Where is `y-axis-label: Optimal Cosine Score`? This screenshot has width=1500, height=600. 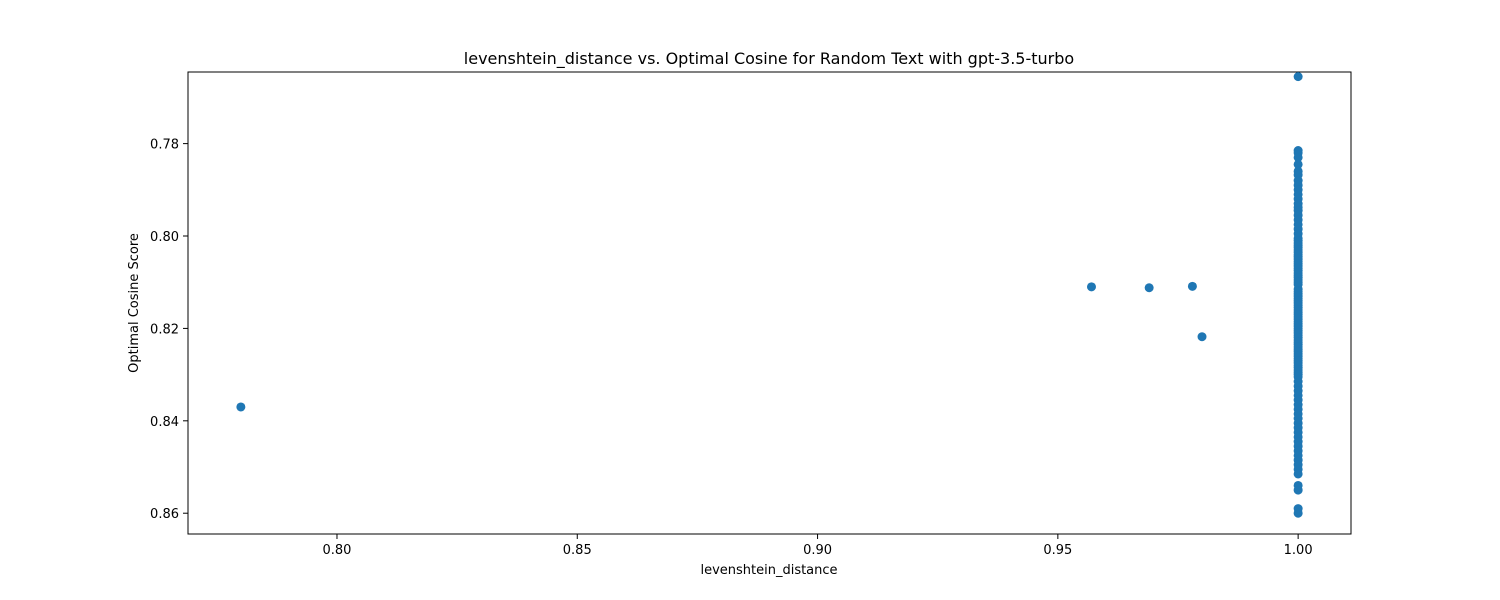
y-axis-label: Optimal Cosine Score is located at coordinates (134, 303).